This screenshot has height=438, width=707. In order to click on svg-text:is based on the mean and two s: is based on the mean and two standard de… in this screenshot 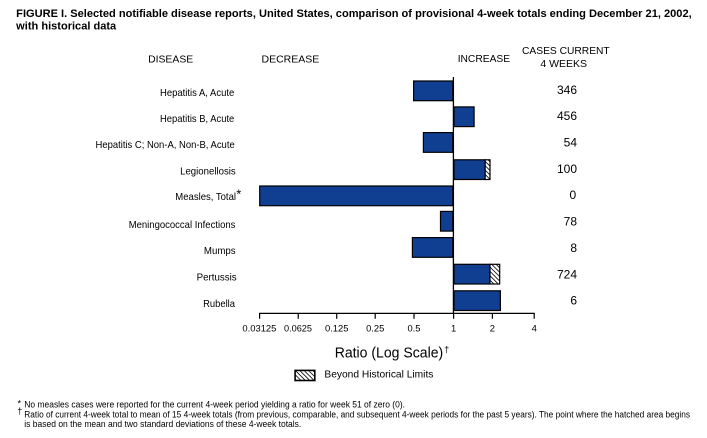, I will do `click(162, 424)`.